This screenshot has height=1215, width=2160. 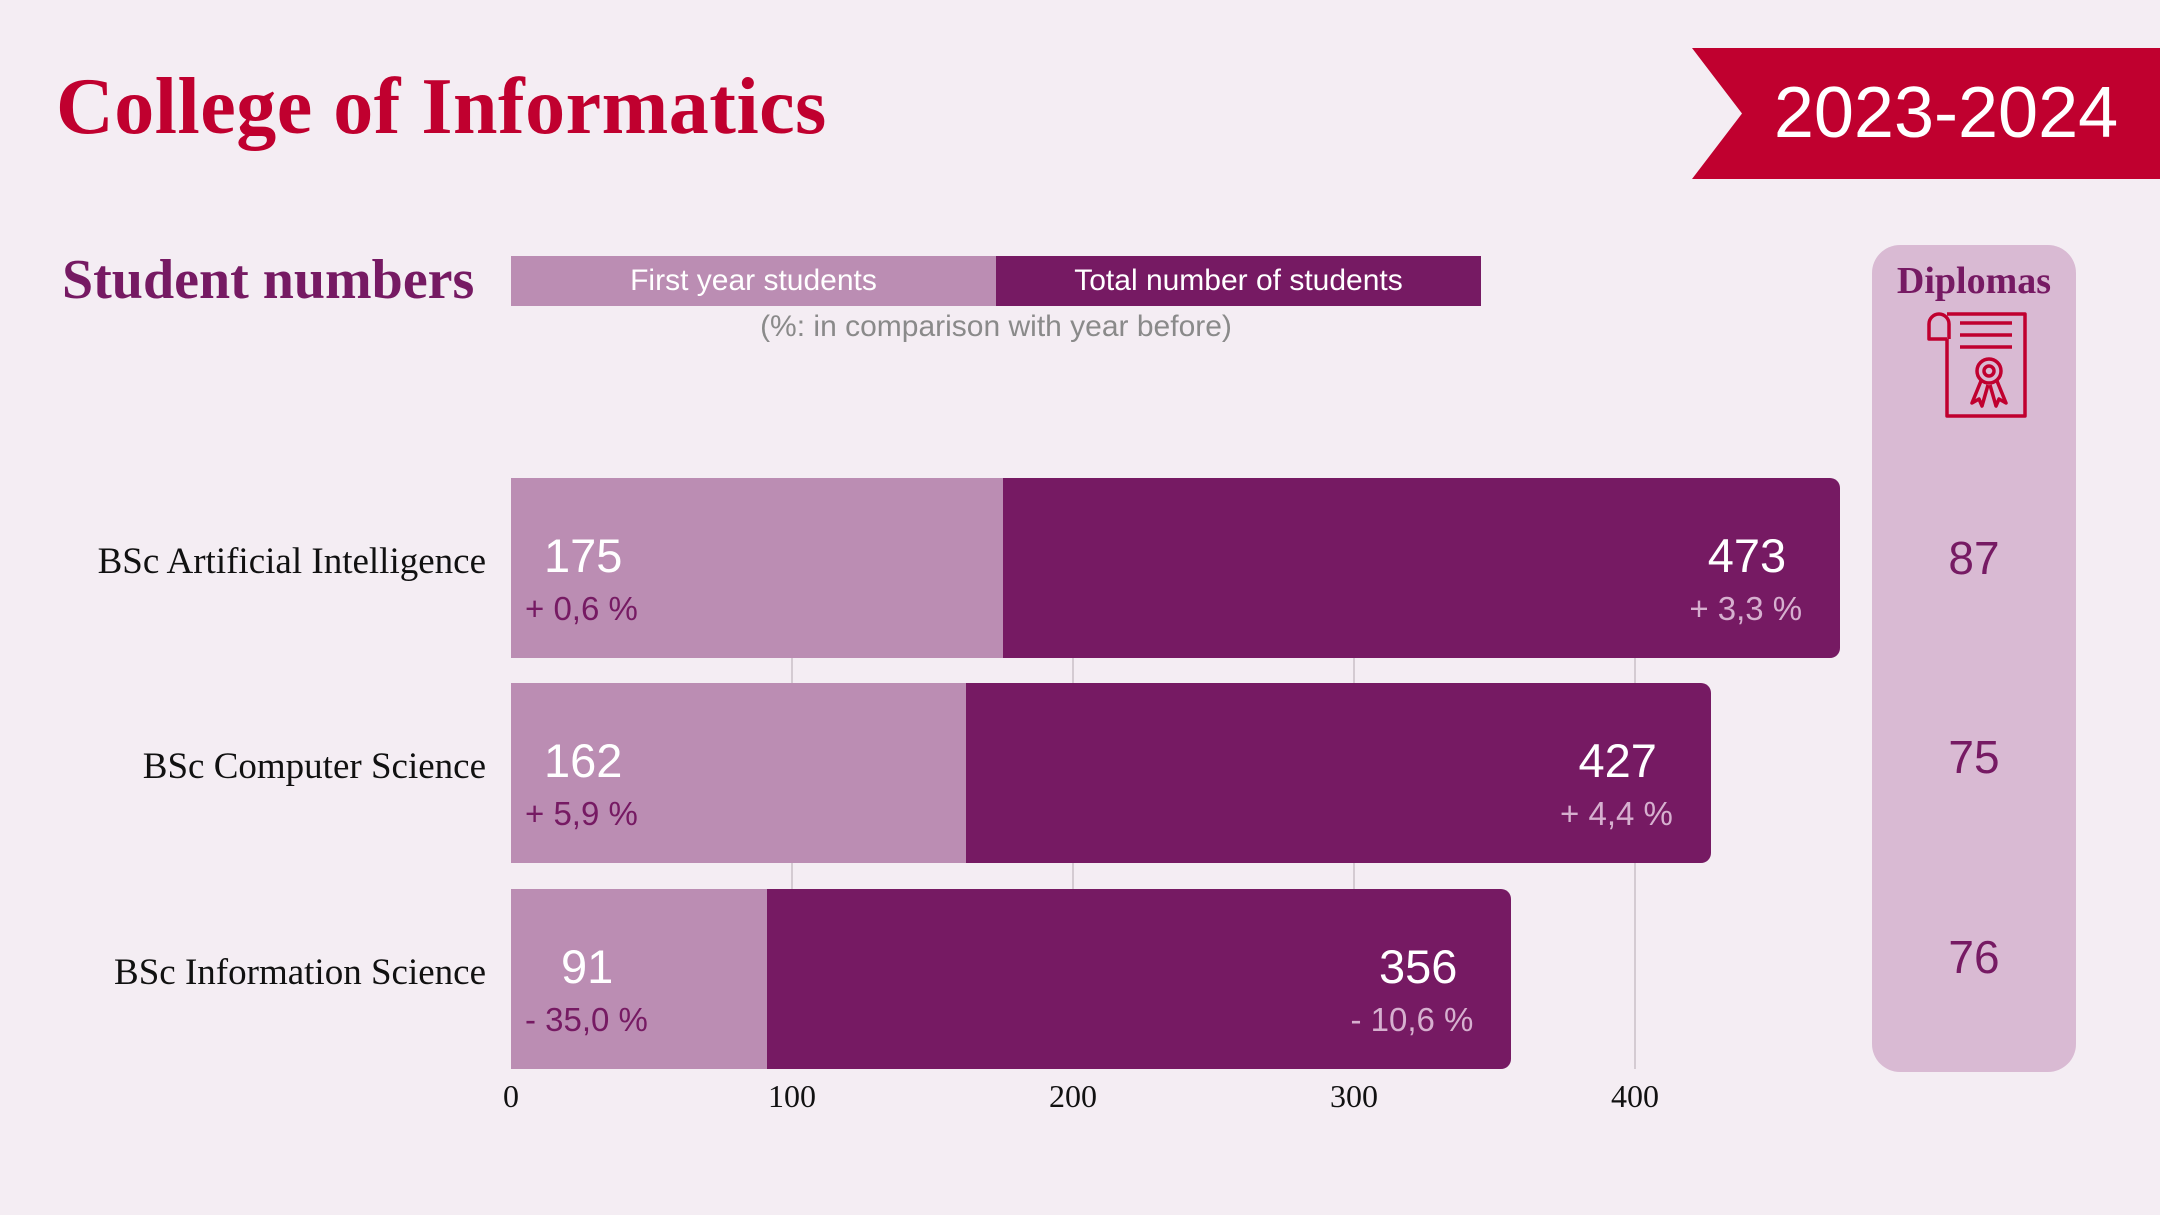 I want to click on page-title: College of Informatics, so click(x=441, y=107).